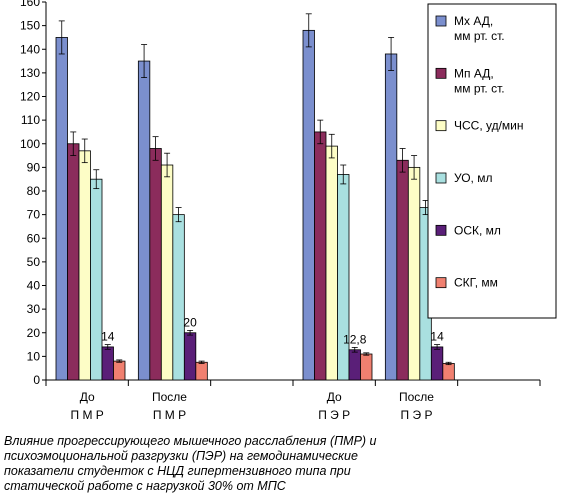 The height and width of the screenshot is (500, 570). Describe the element at coordinates (34, 167) in the screenshot. I see `y-tick-label: 90` at that location.